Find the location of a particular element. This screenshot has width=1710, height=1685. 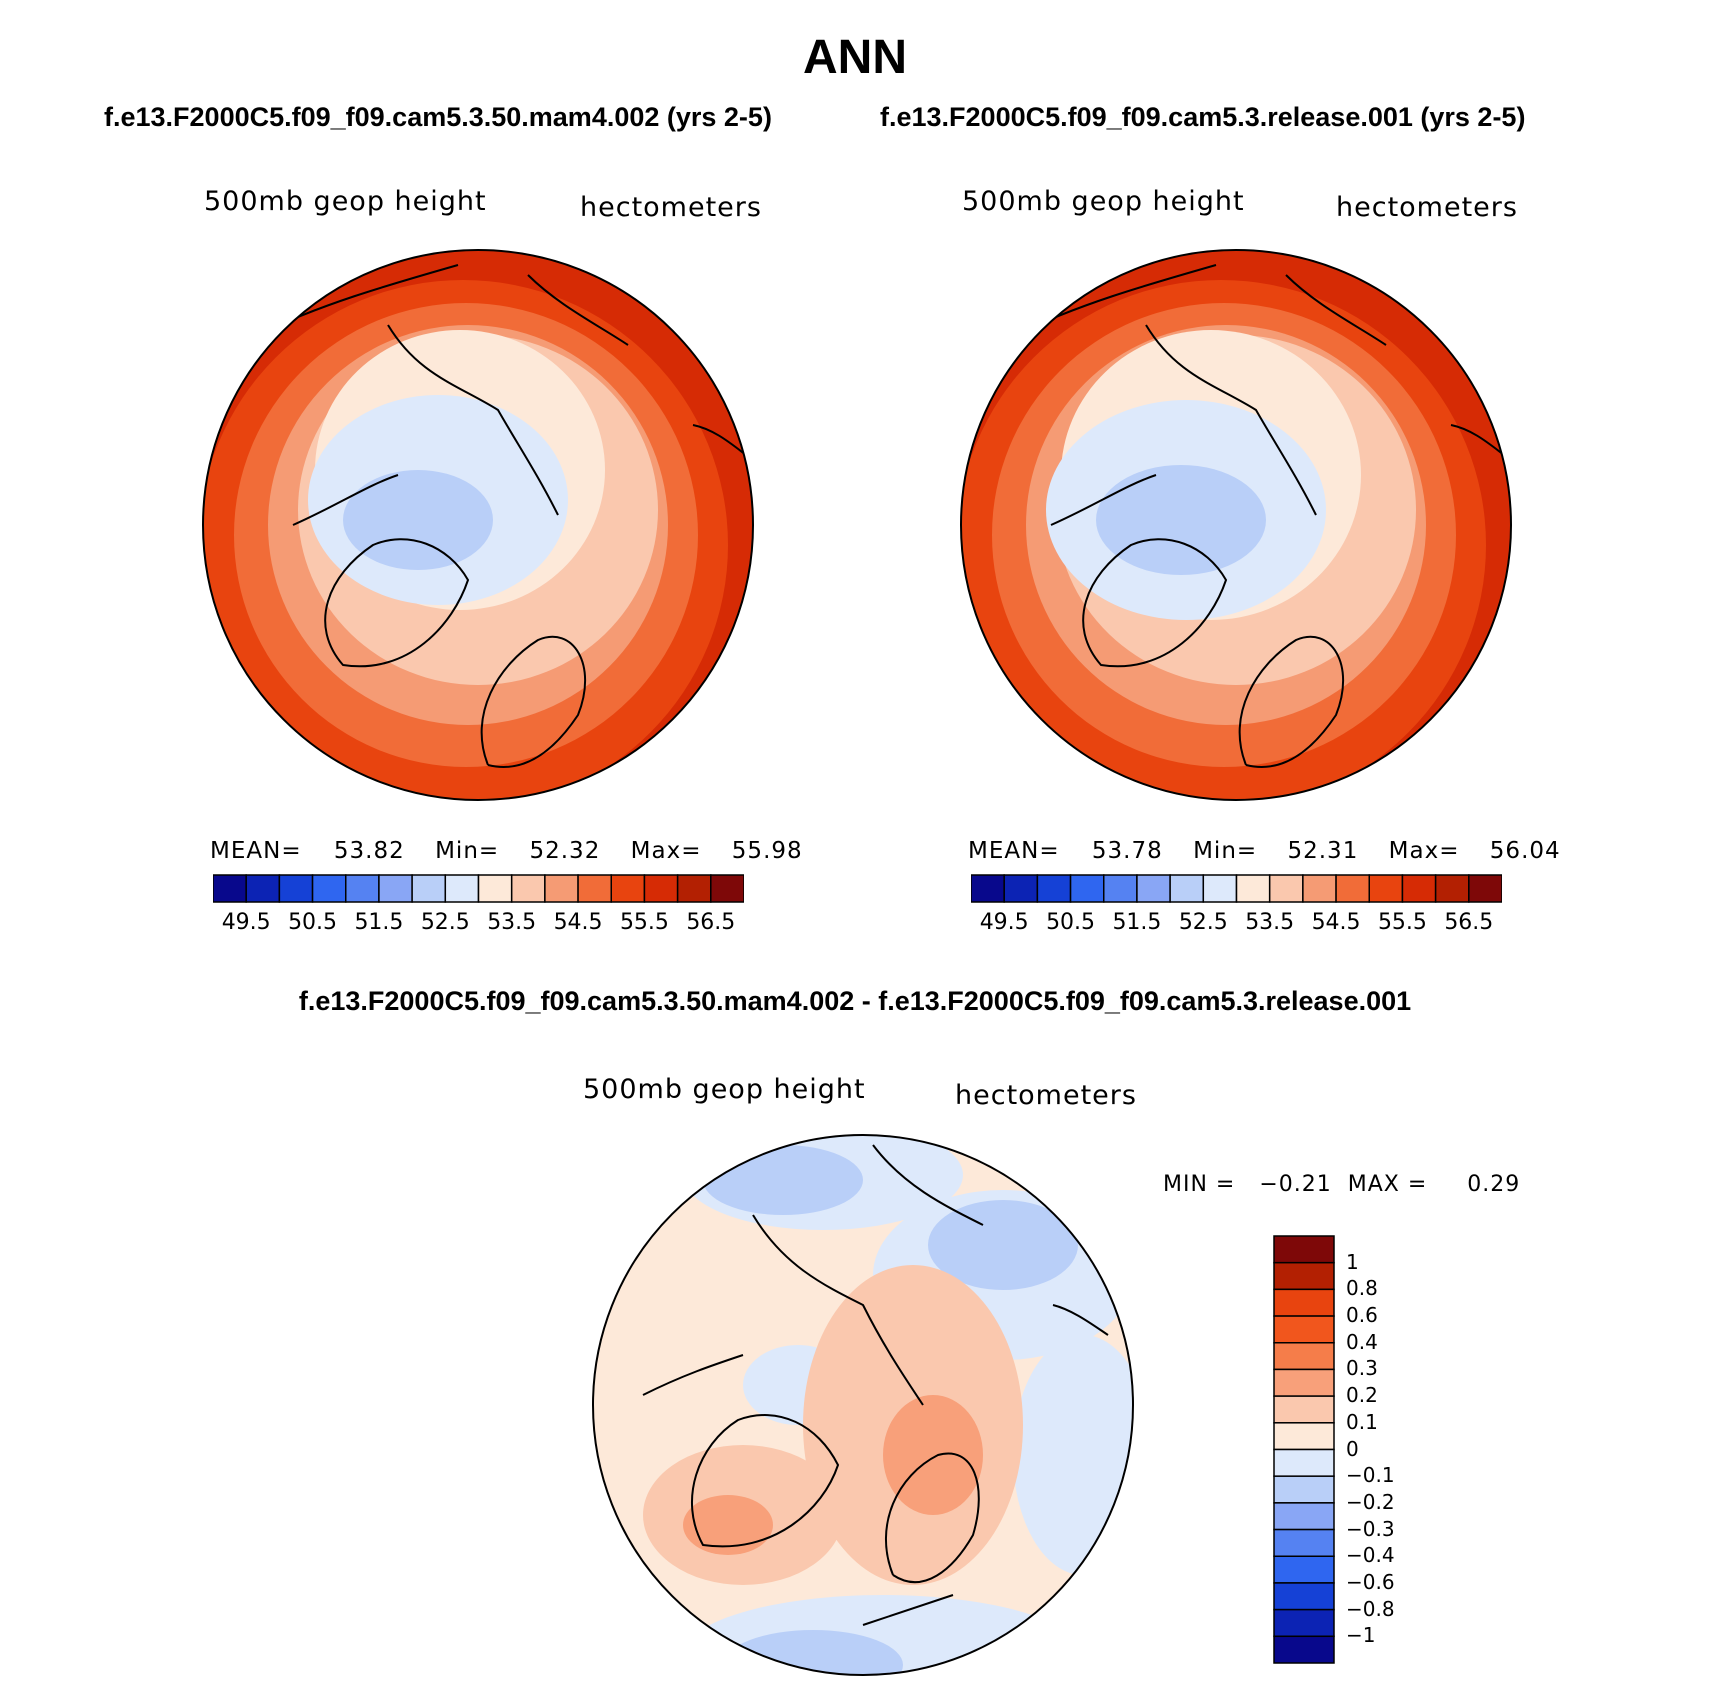

colorbar-label: 0.1 is located at coordinates (1362, 1421).